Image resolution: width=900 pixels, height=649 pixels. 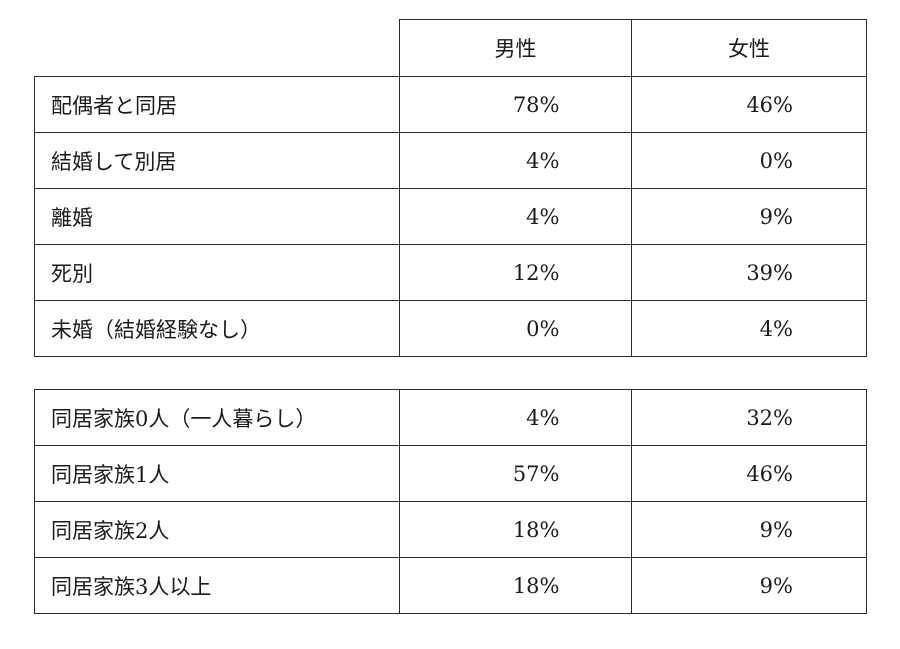 I want to click on table-row: 同居家族2人 18% 9%, so click(x=450, y=529).